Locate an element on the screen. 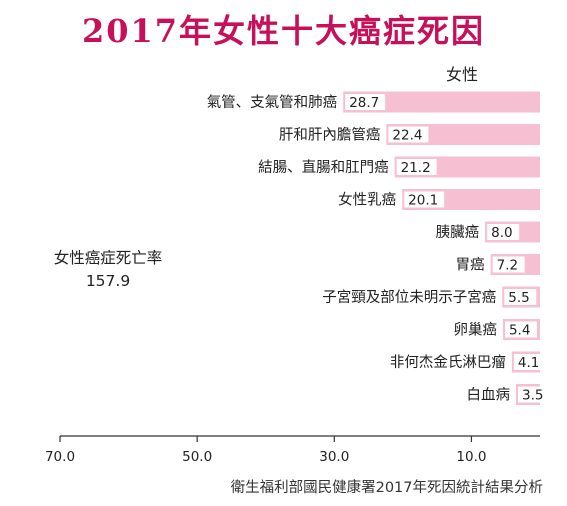 This screenshot has width=567, height=506. category-label: 非何杰金氏淋巴瘤 is located at coordinates (448, 362).